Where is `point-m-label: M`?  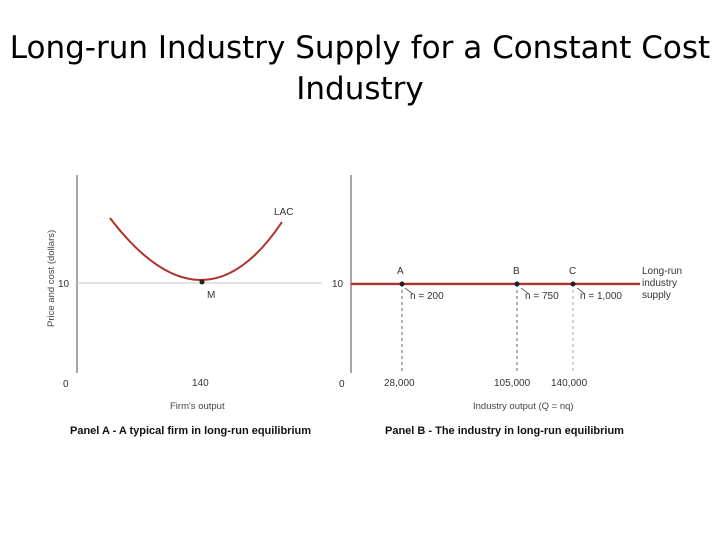
point-m-label: M is located at coordinates (211, 295).